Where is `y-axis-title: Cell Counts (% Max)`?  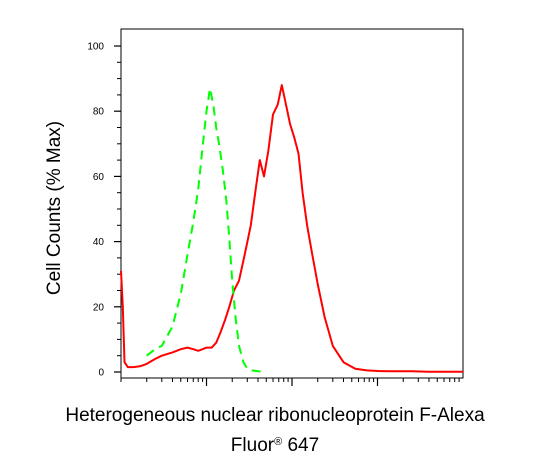 y-axis-title: Cell Counts (% Max) is located at coordinates (54, 208).